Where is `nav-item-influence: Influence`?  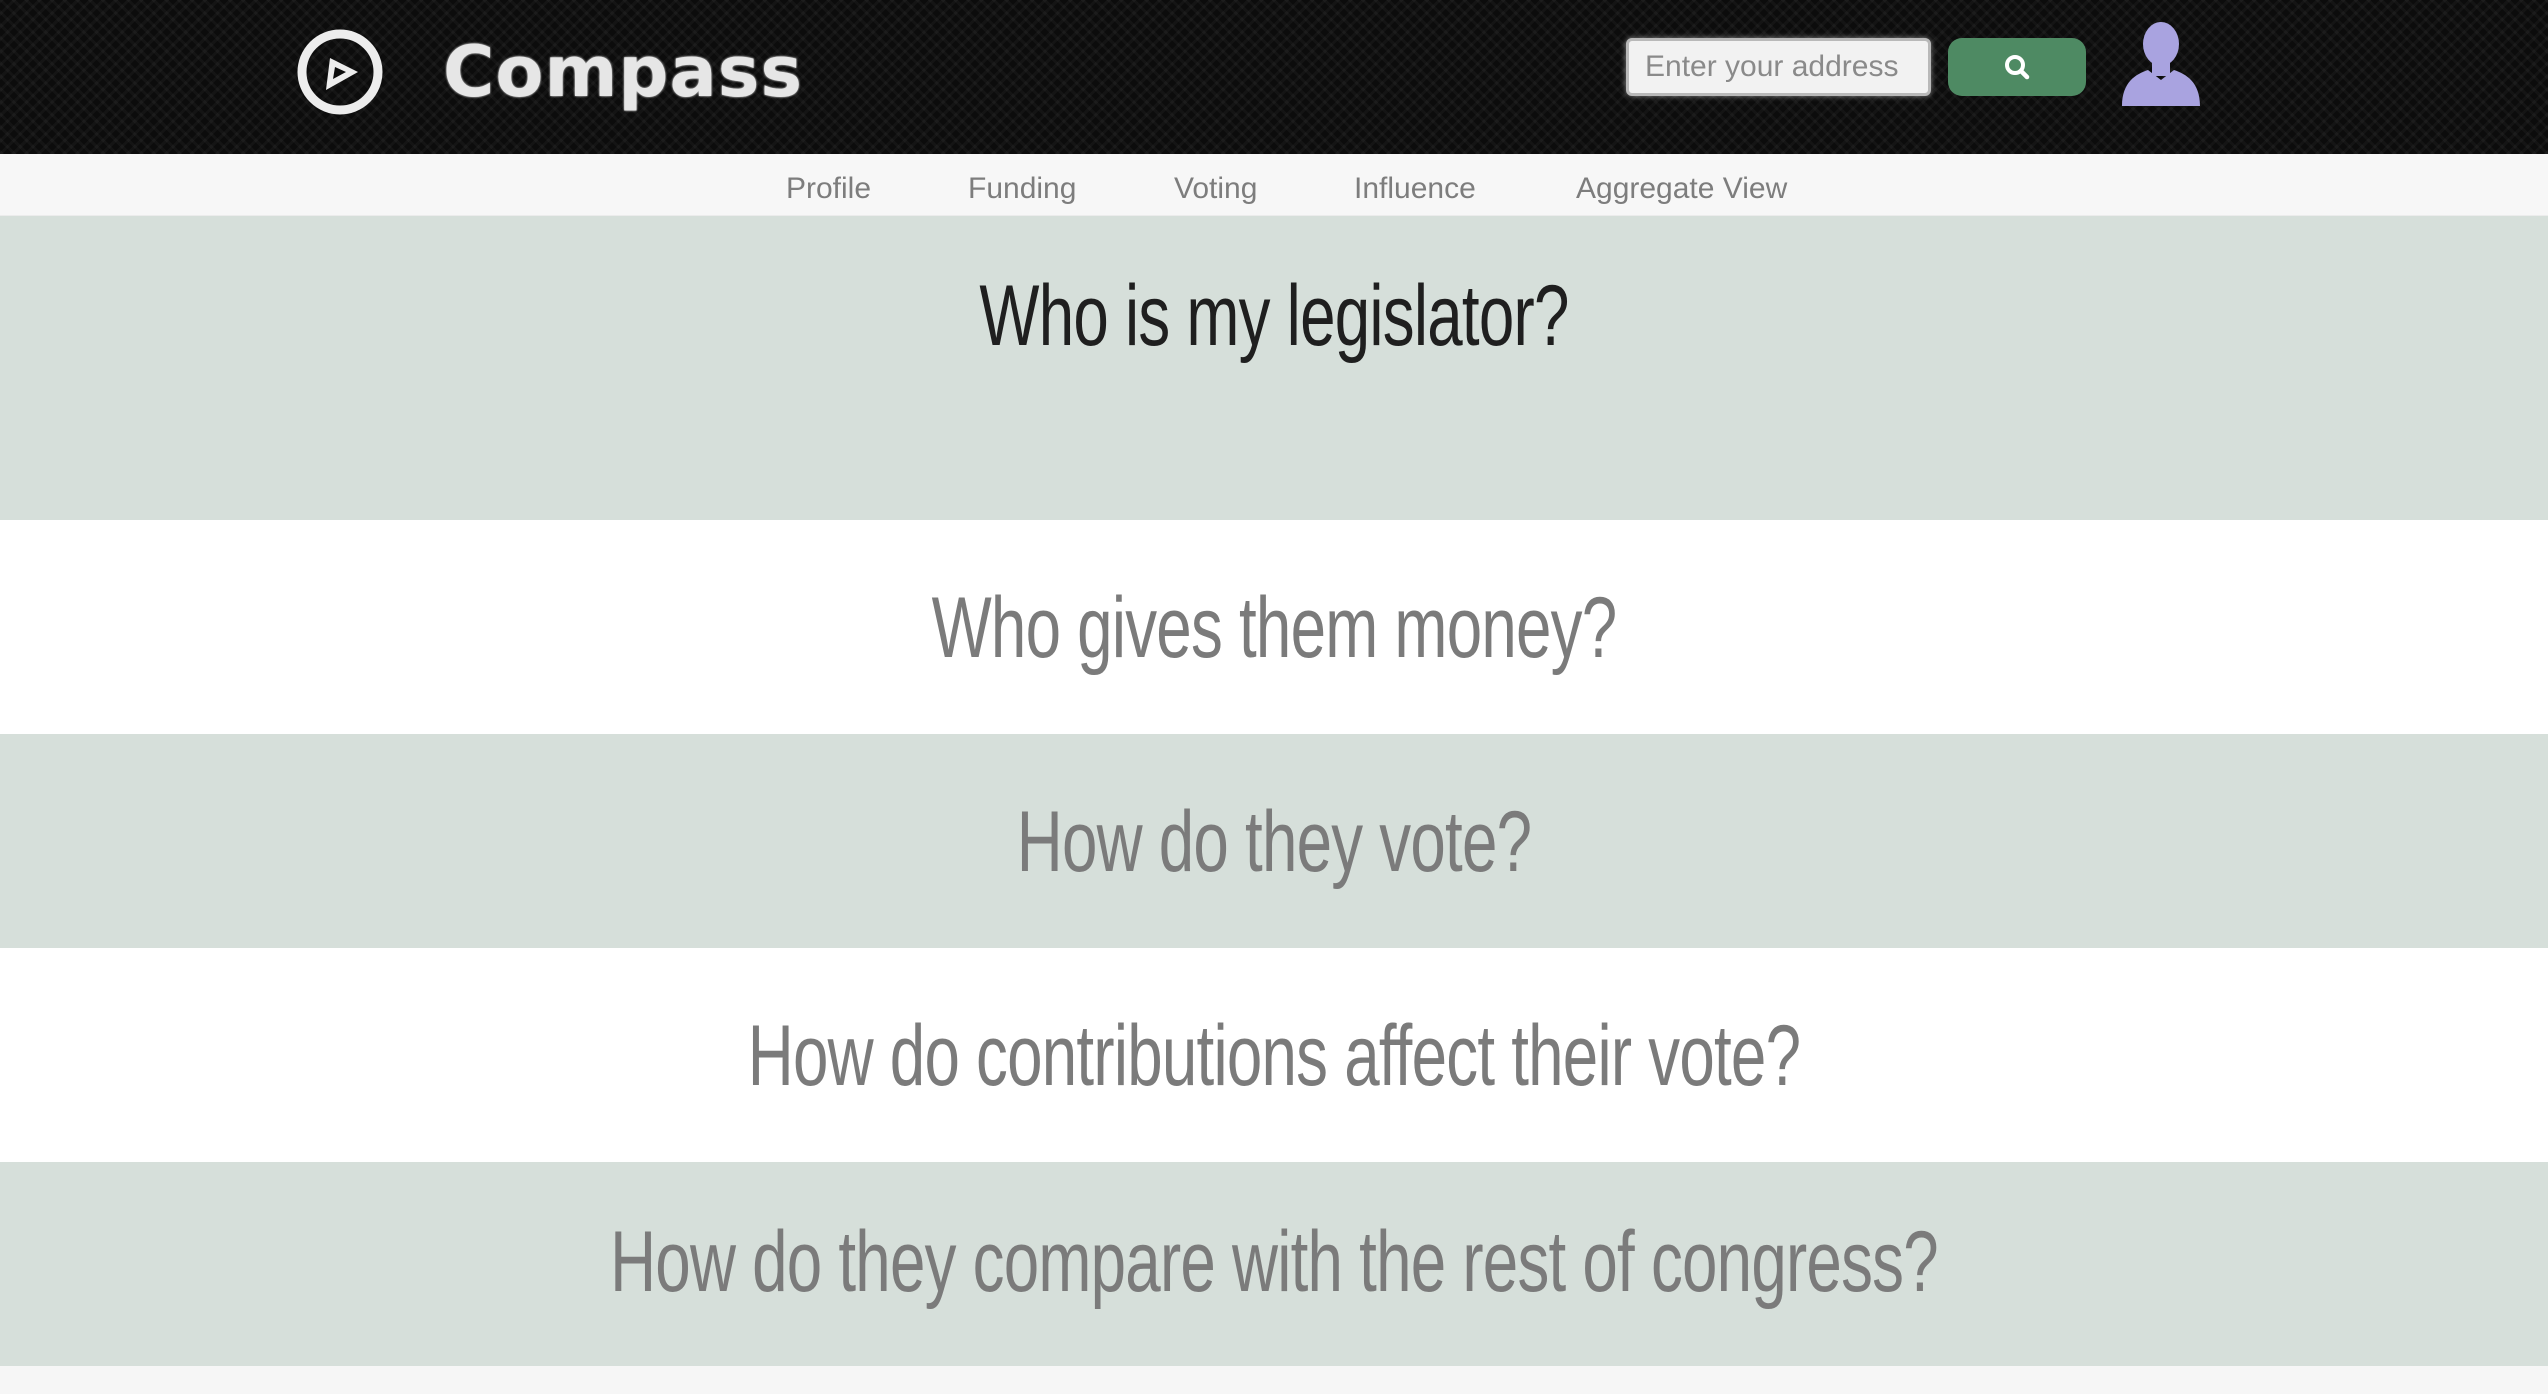
nav-item-influence: Influence is located at coordinates (1415, 188).